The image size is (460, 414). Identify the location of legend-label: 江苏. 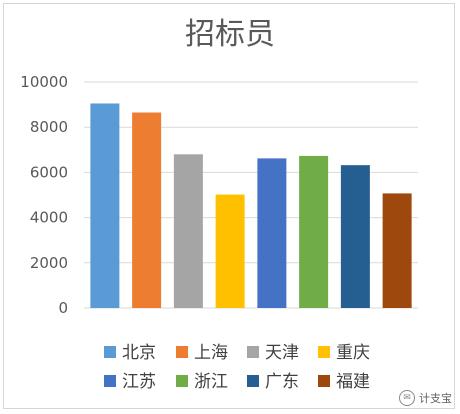
(139, 382).